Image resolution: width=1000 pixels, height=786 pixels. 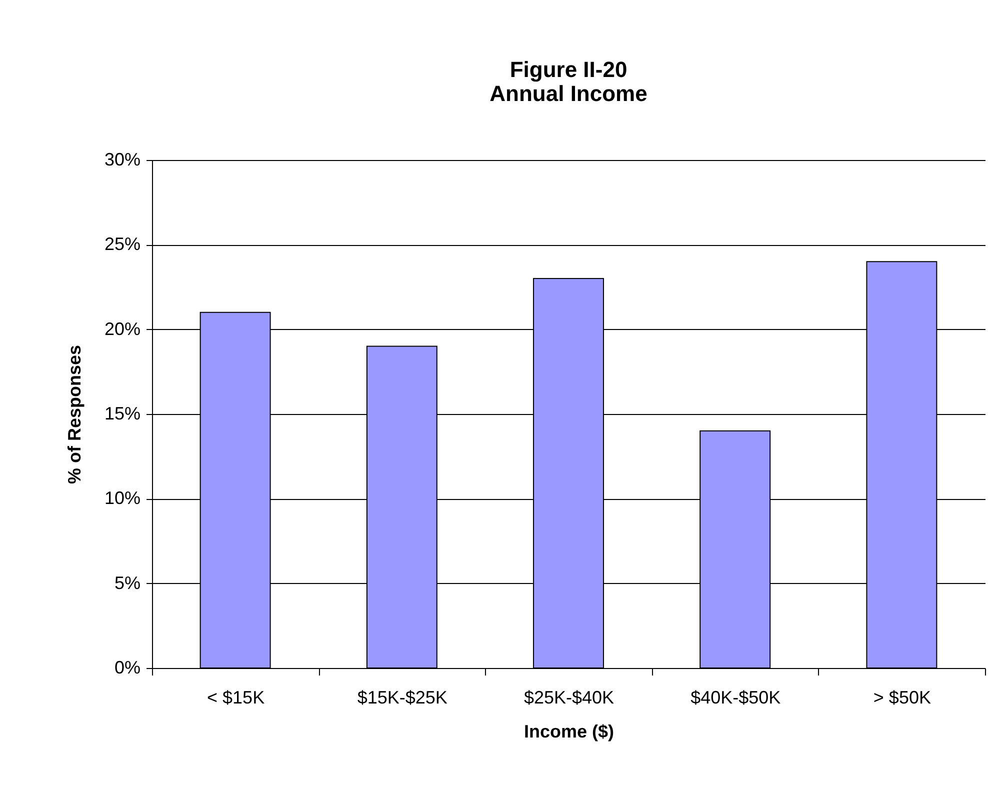 I want to click on y-tick-label: 0%, so click(x=127, y=668).